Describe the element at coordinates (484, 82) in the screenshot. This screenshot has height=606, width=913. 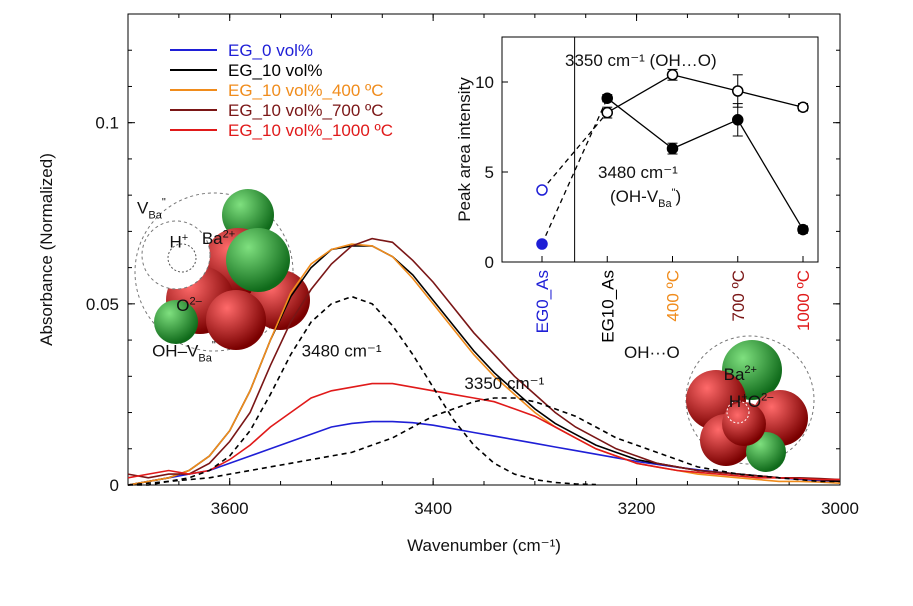
I see `inset-y-tick-label: 10` at that location.